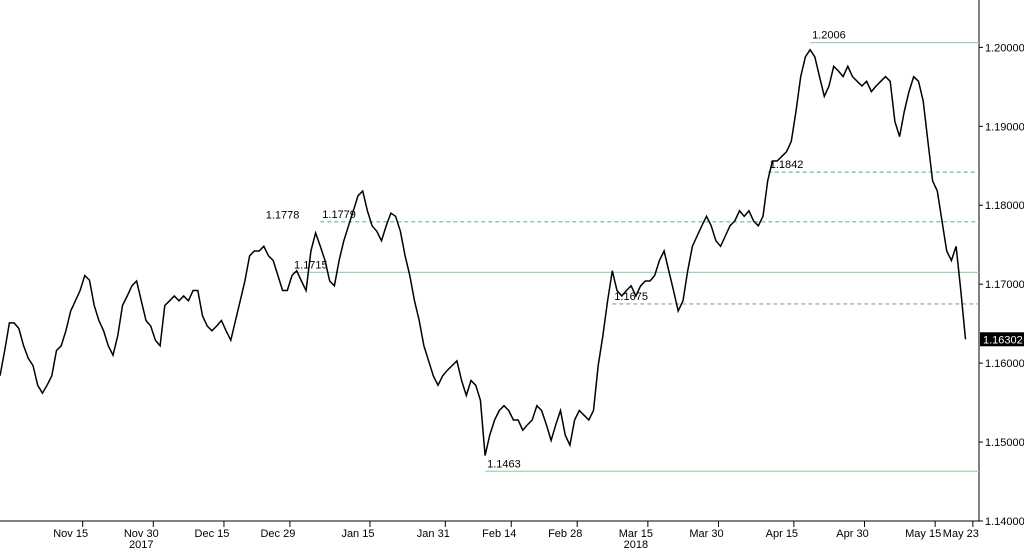  What do you see at coordinates (339, 215) in the screenshot?
I see `level-label: 1.1779` at bounding box center [339, 215].